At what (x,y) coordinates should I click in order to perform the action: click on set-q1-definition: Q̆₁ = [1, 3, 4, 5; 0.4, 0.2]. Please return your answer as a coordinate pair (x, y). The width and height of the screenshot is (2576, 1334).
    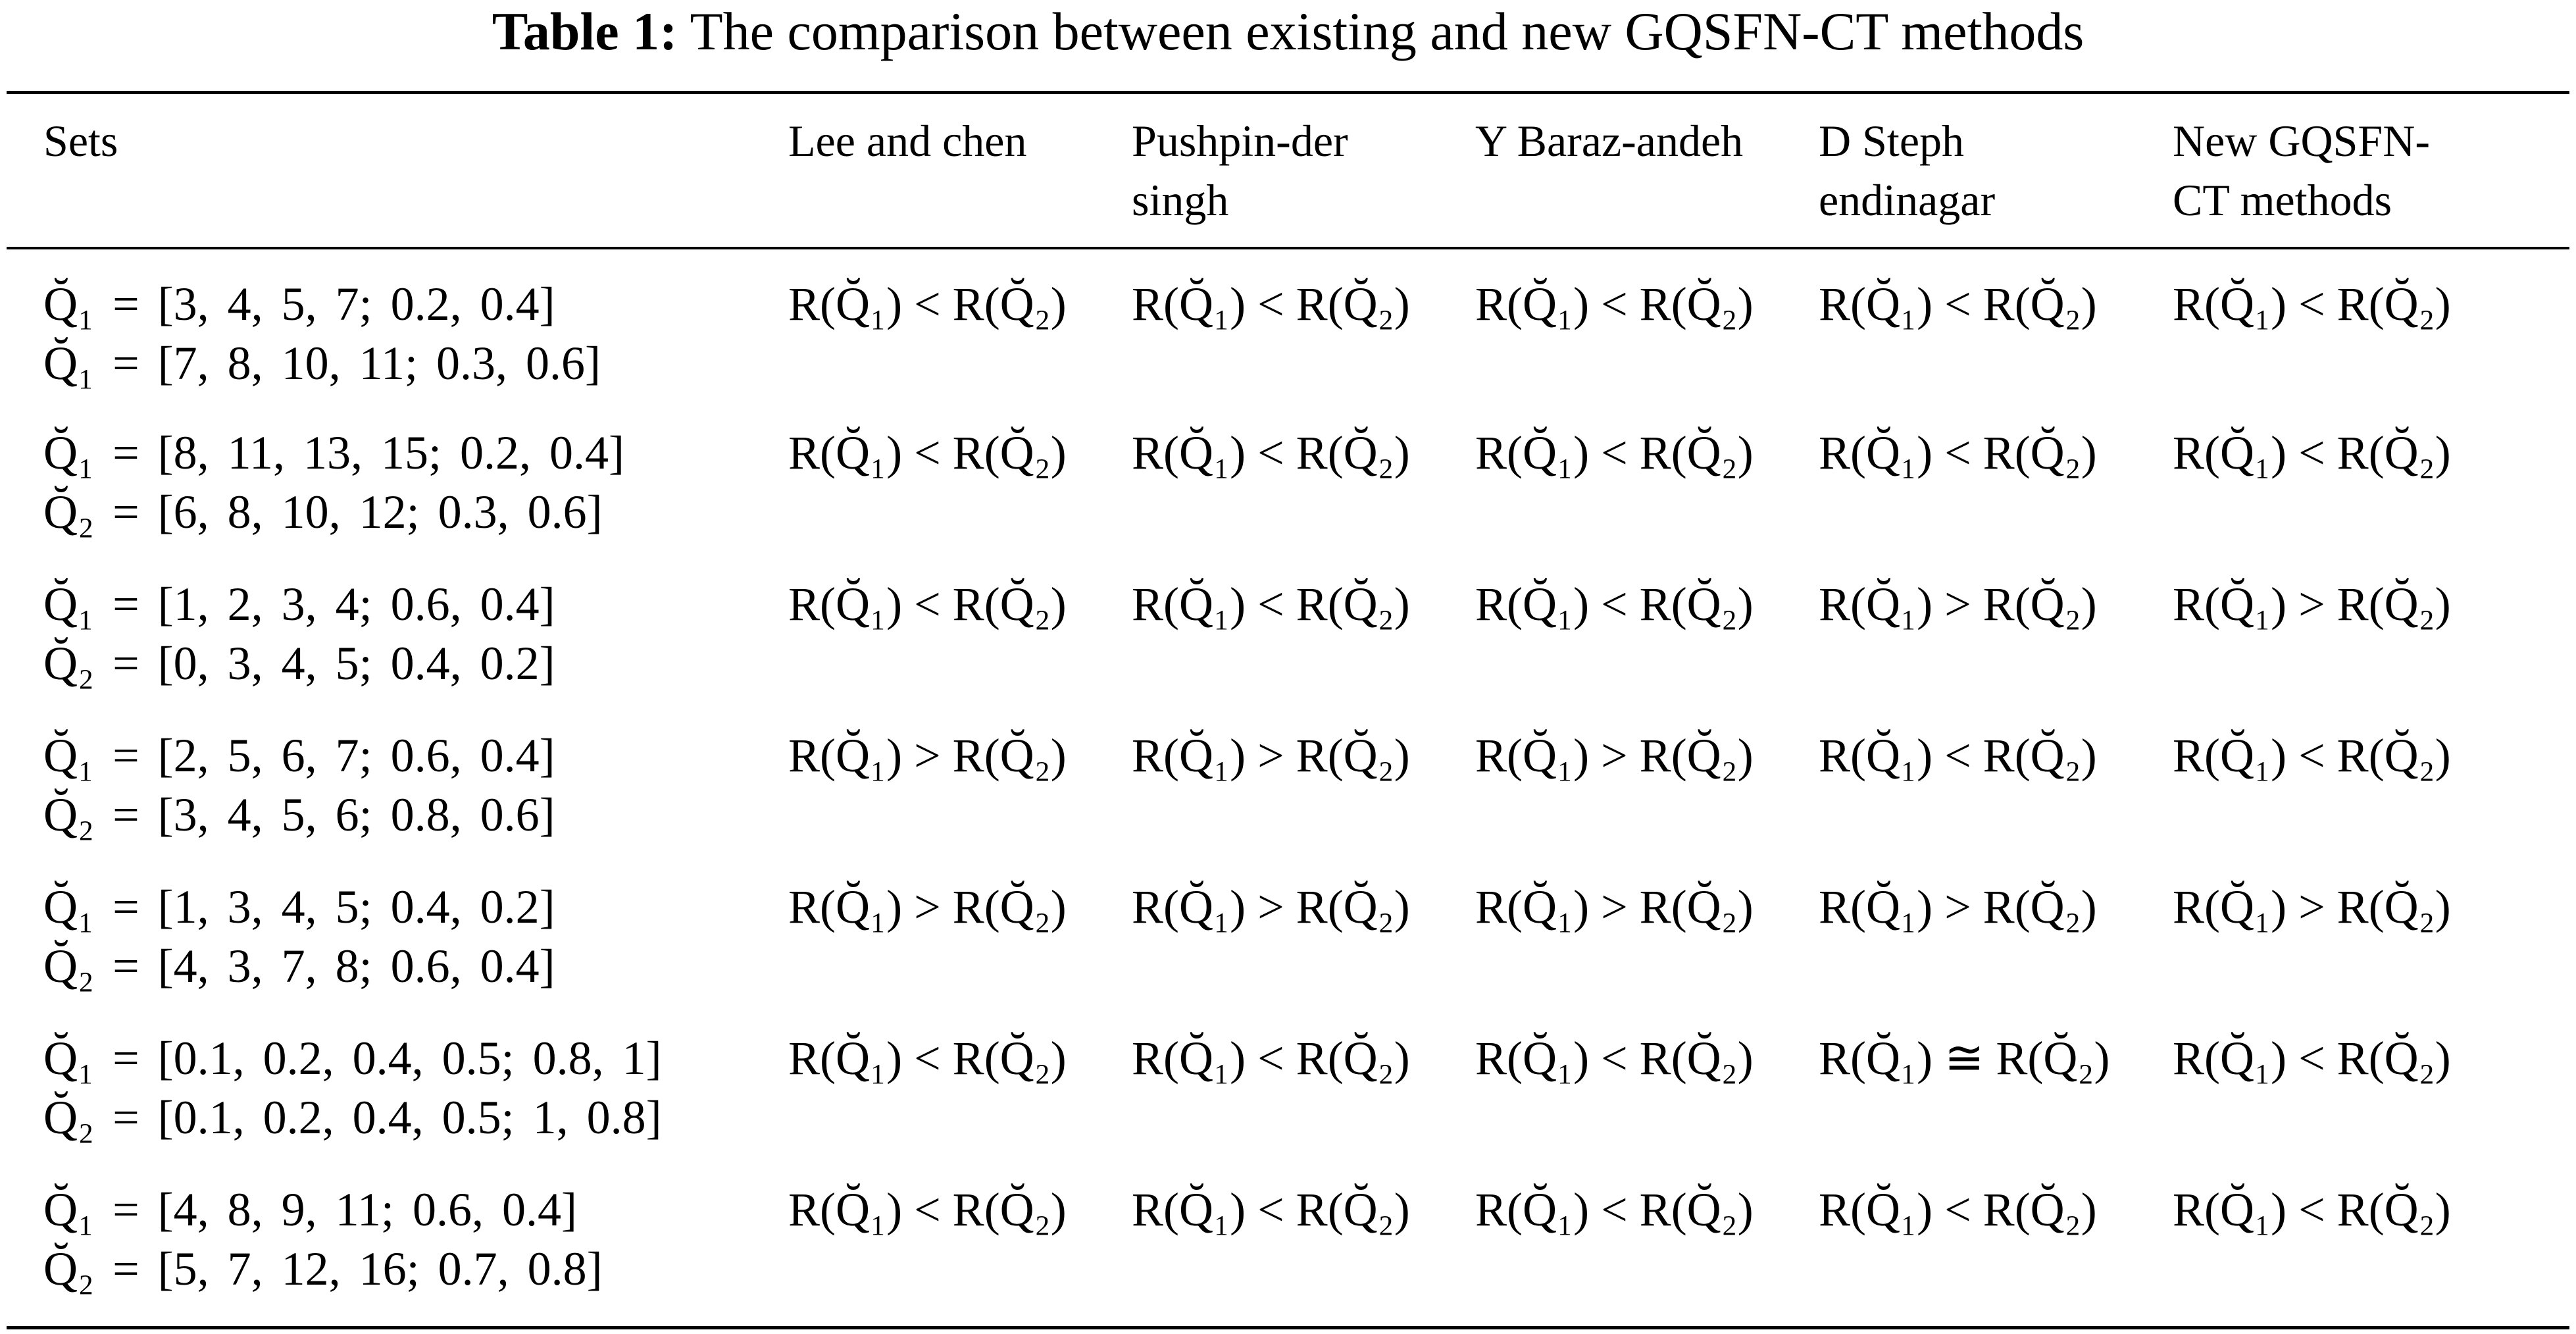
    Looking at the image, I should click on (299, 907).